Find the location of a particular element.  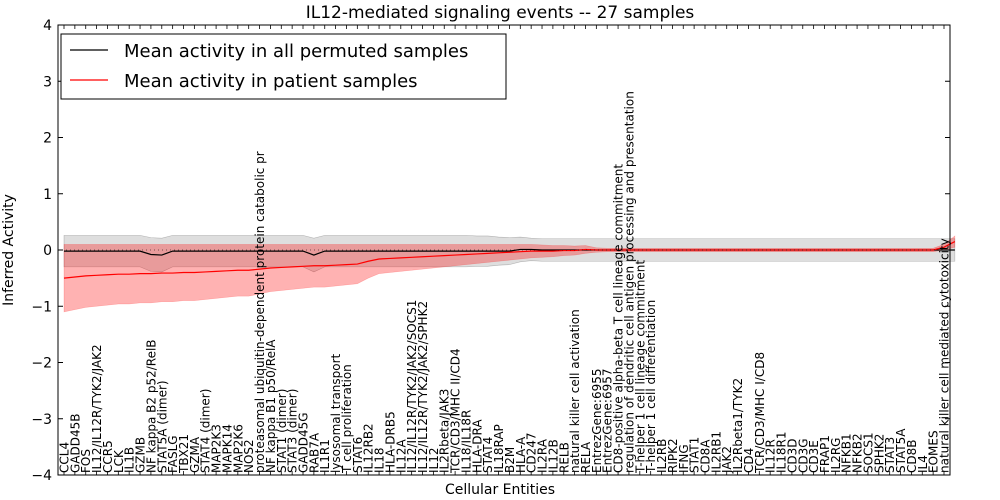

x-tick-label: IL12/IL12R/TYK2/JAK2/SOCS1 is located at coordinates (412, 386).